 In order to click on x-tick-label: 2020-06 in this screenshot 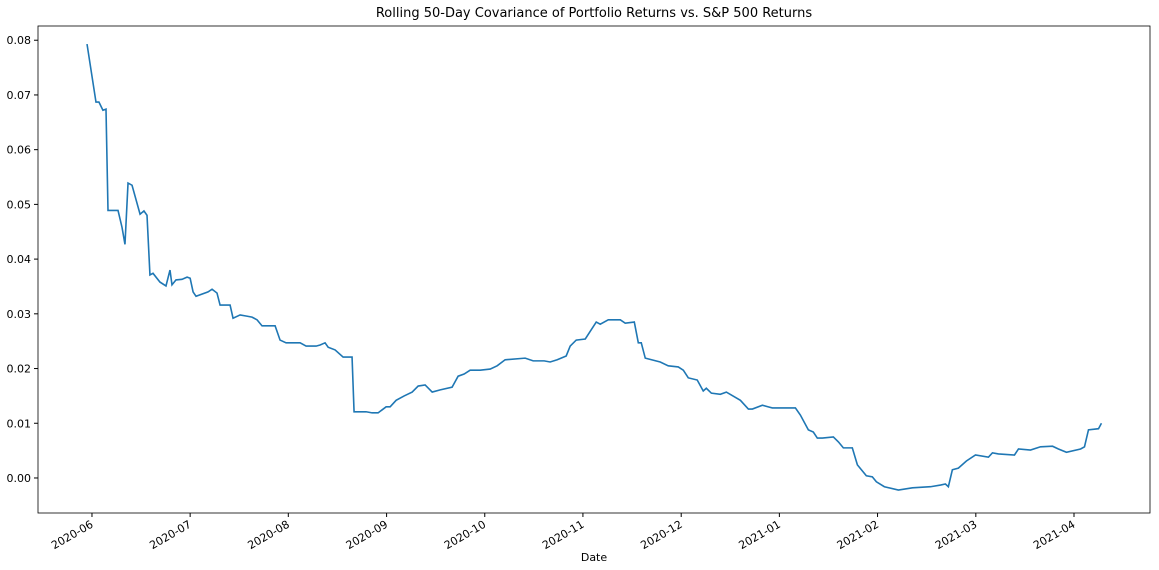, I will do `click(72, 535)`.